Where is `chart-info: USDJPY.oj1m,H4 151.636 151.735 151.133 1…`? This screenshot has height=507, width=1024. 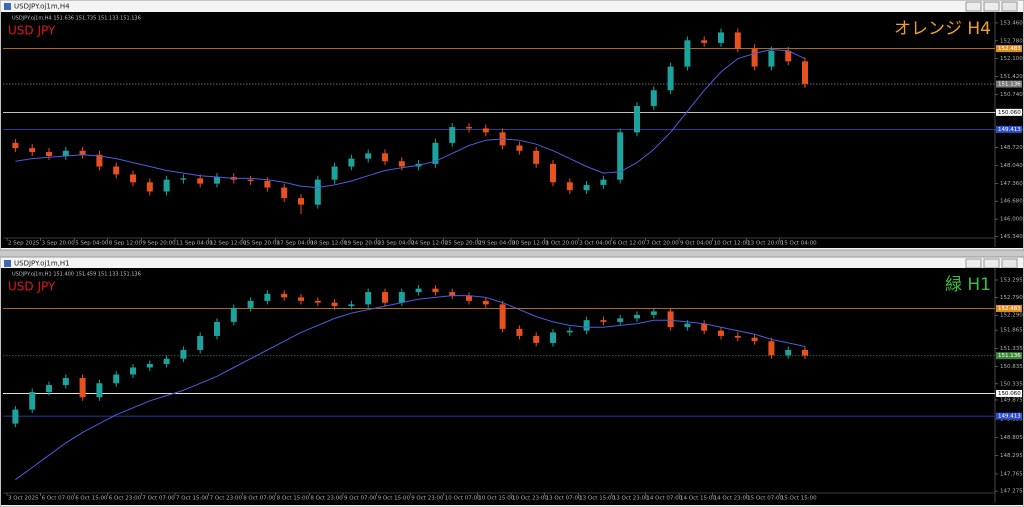
chart-info: USDJPY.oj1m,H4 151.636 151.735 151.133 1… is located at coordinates (76, 19).